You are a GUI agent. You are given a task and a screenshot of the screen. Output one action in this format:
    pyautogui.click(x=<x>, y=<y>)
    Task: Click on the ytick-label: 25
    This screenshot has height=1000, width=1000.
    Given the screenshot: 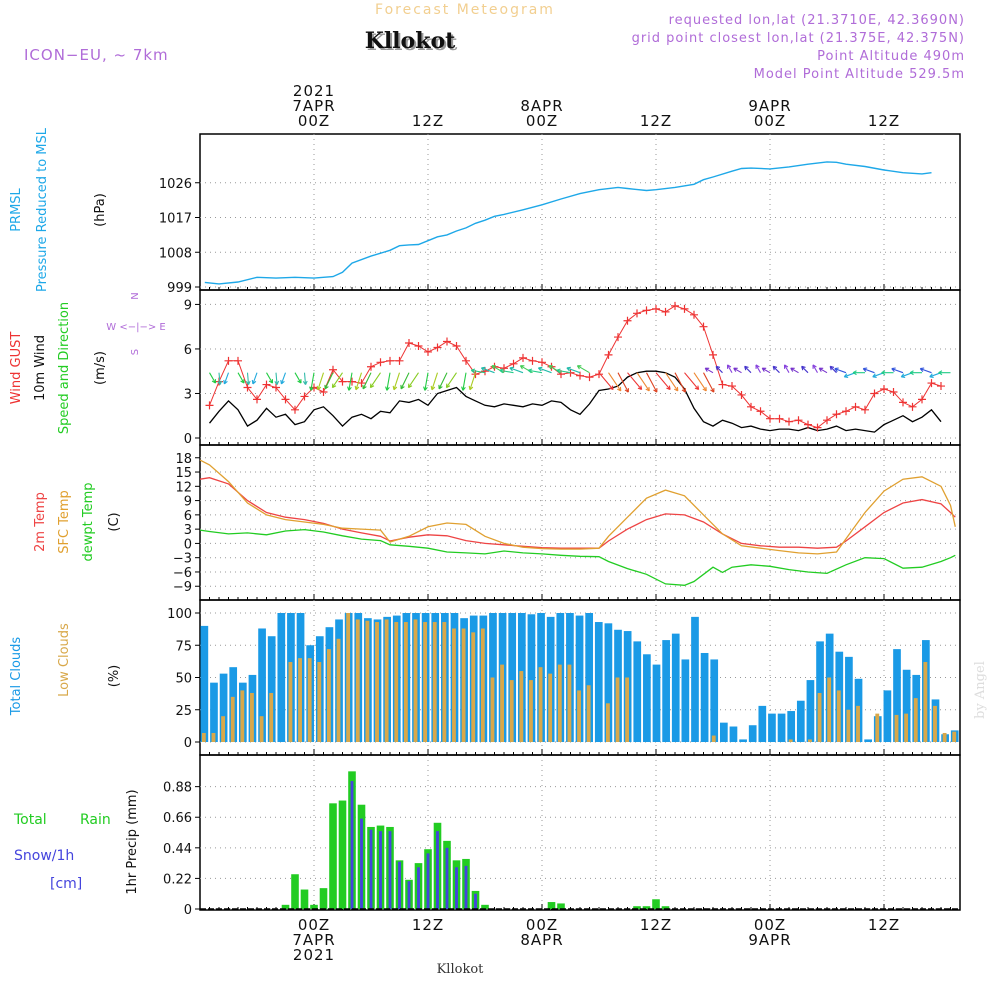 What is the action you would take?
    pyautogui.click(x=183, y=711)
    